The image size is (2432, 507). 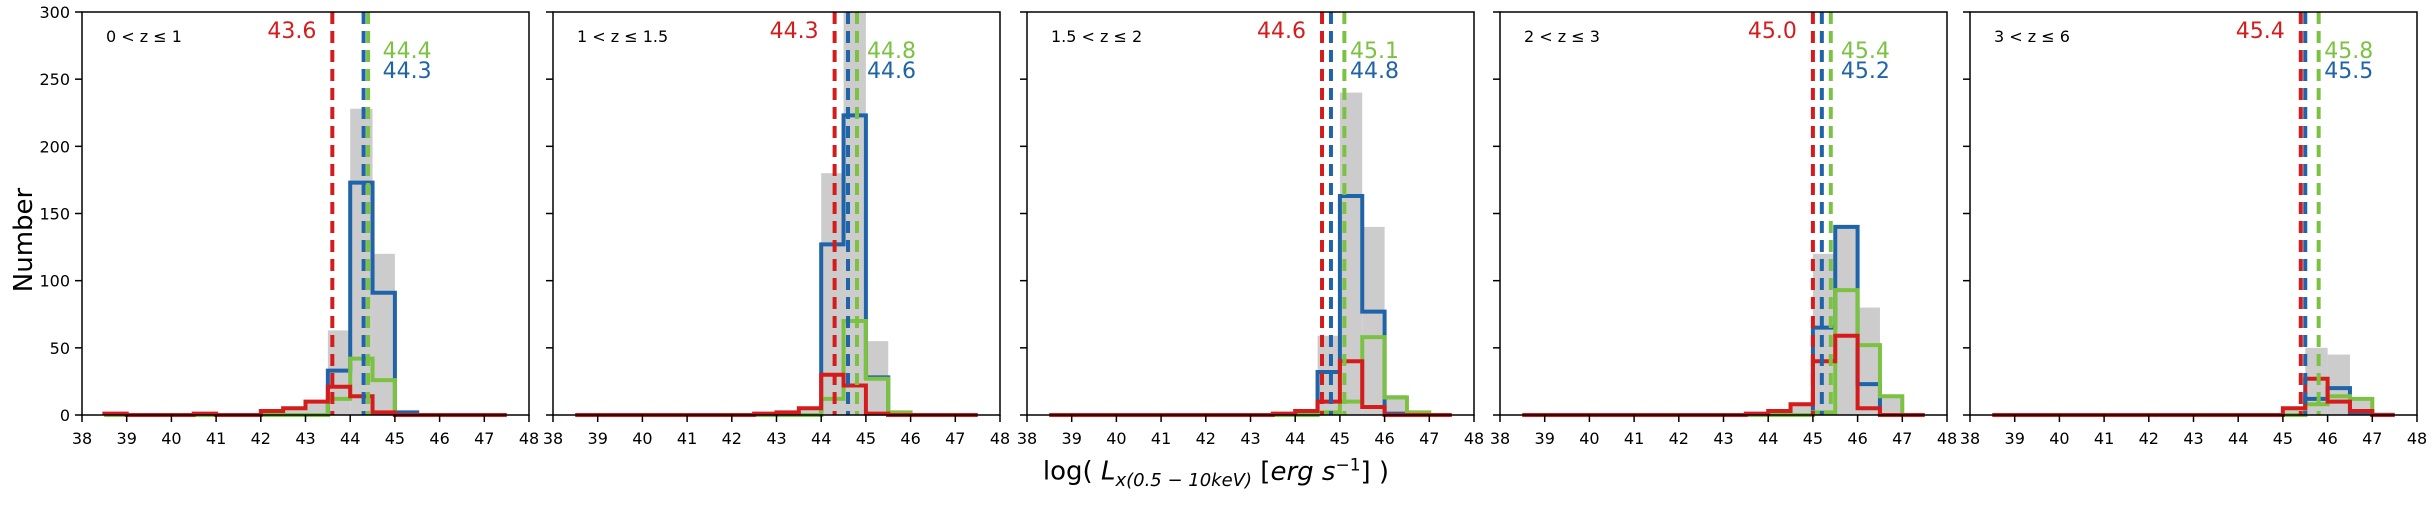 I want to click on median-label-red: 43.6, so click(x=291, y=31).